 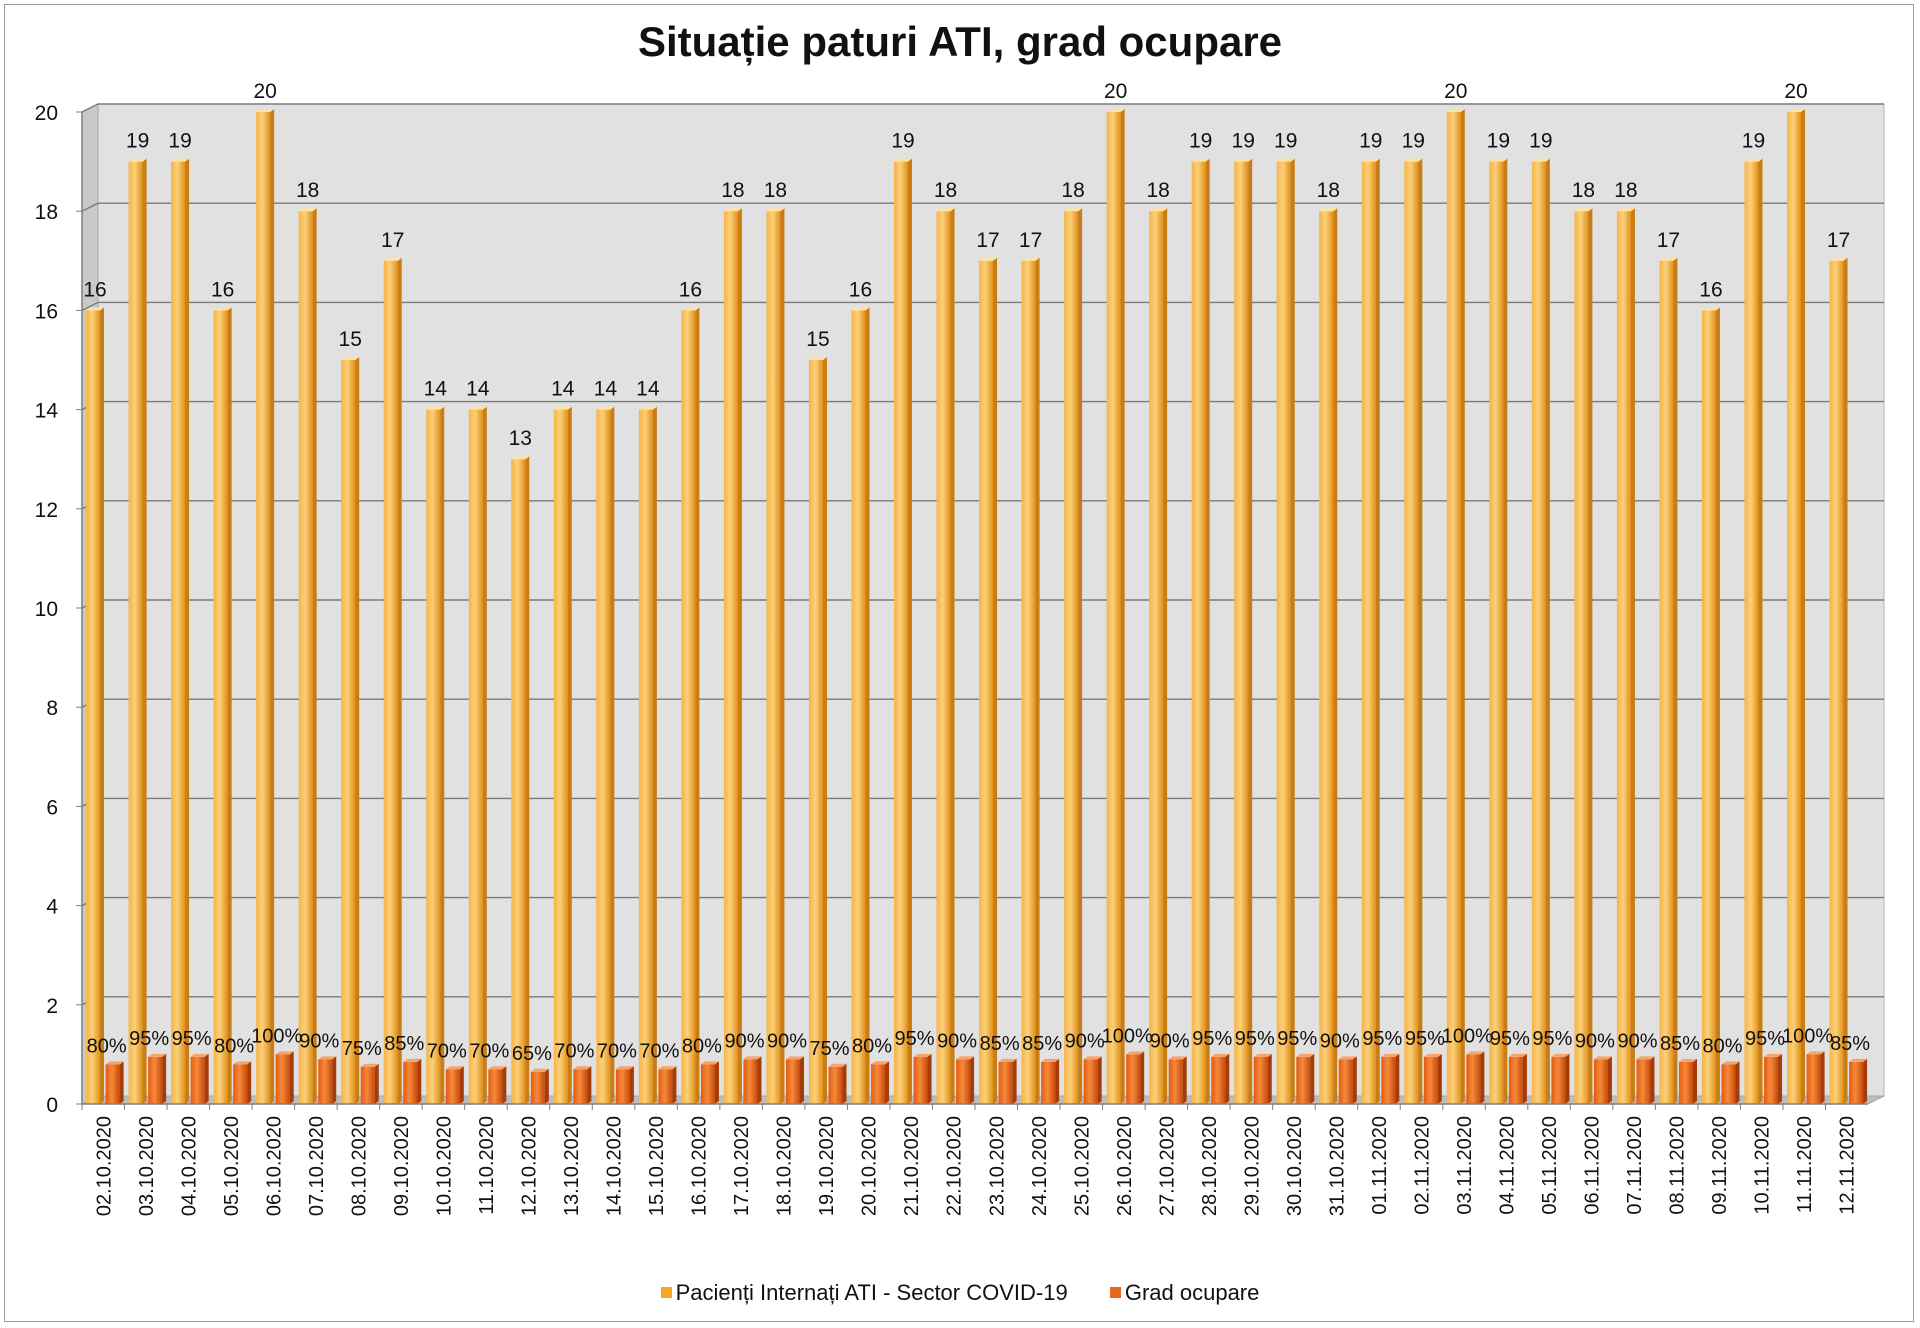 I want to click on x-tick-label: 27.10.2020, so click(x=1167, y=1166).